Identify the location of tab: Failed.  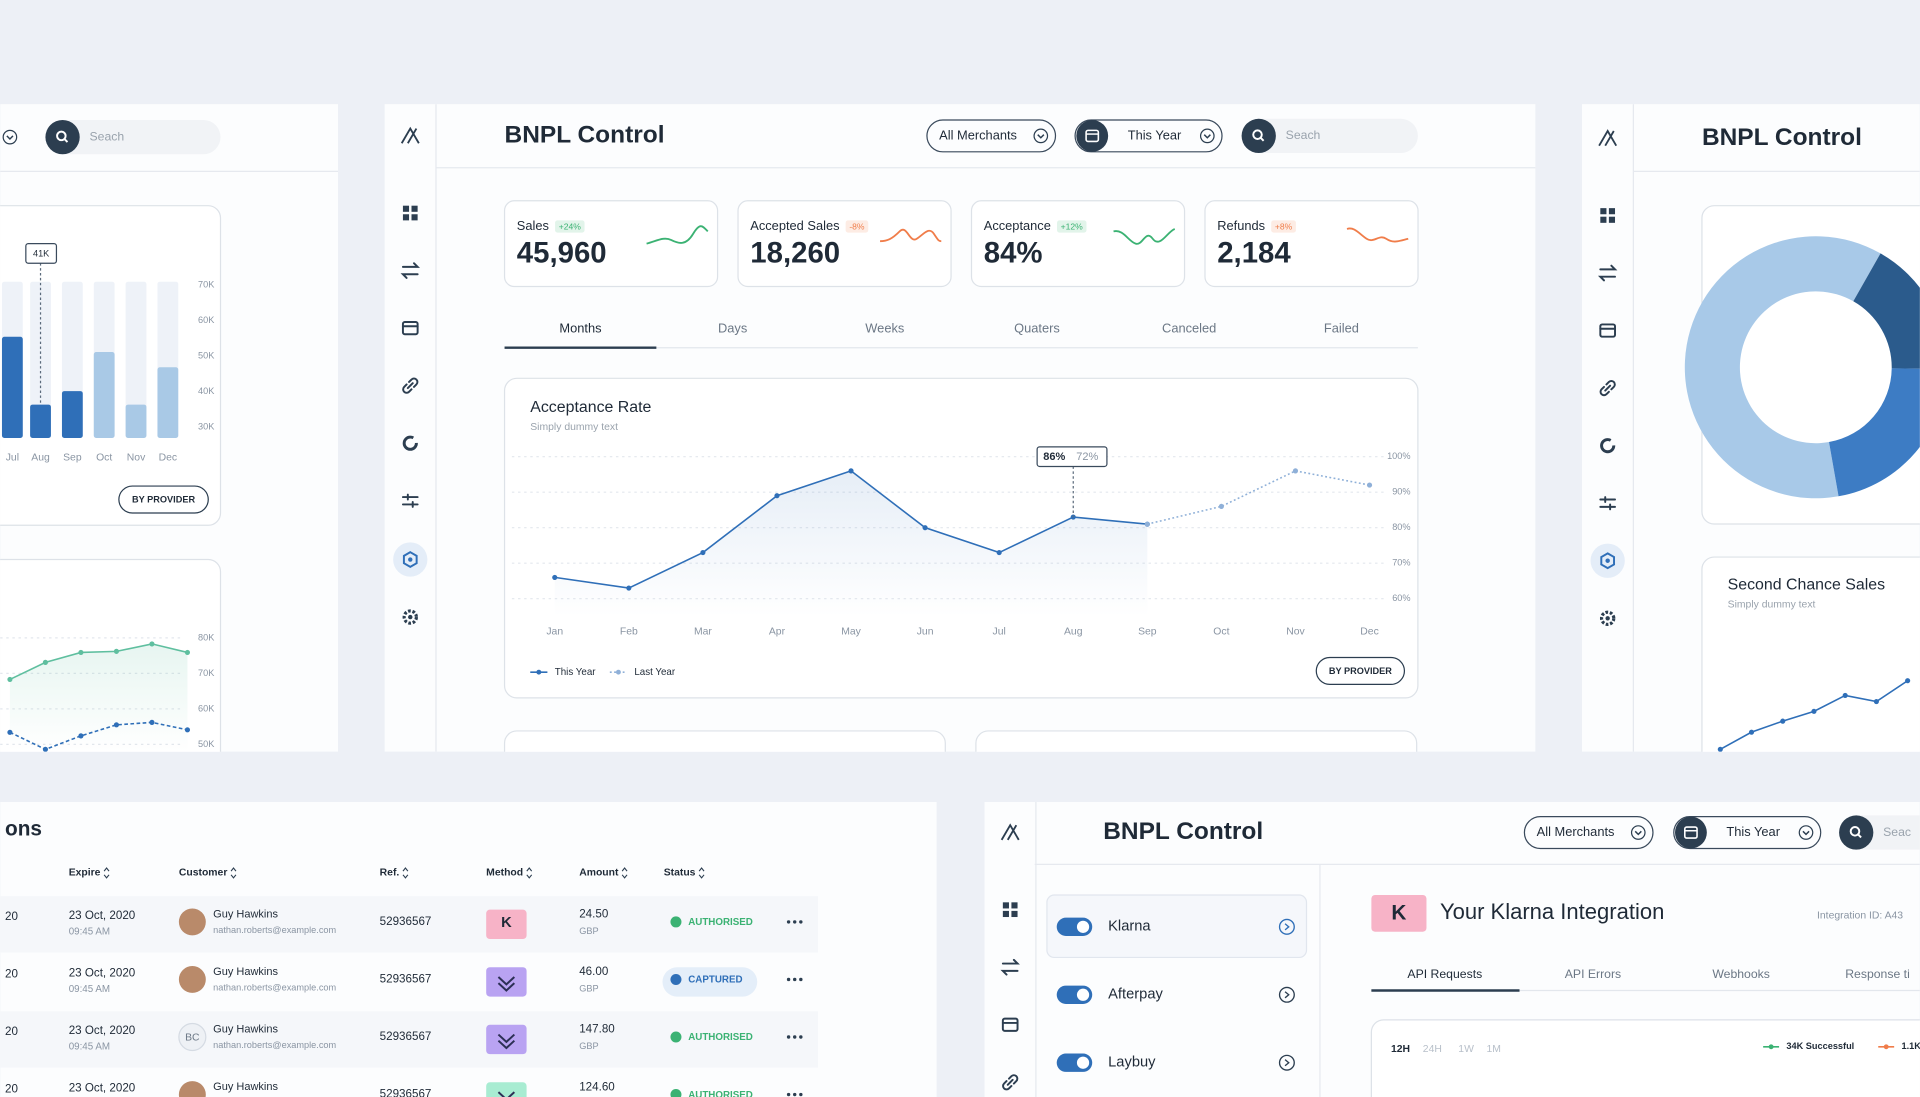
(1341, 328).